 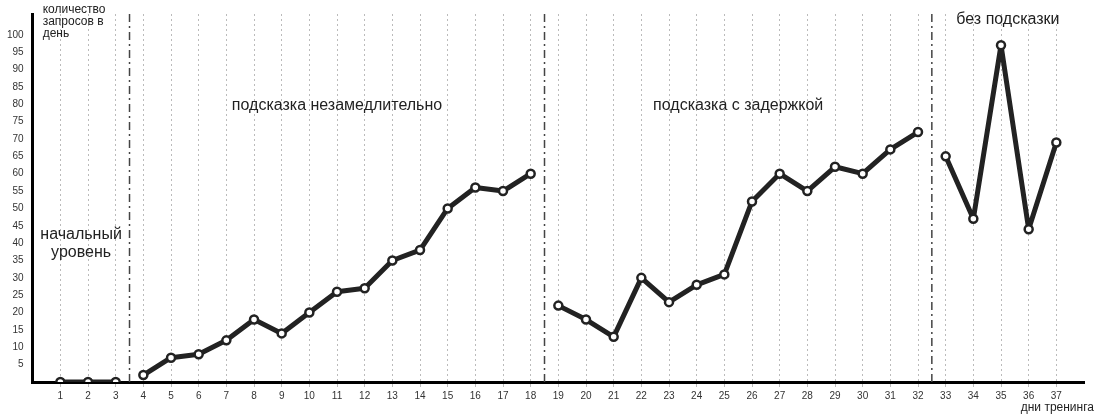 What do you see at coordinates (18, 329) in the screenshot?
I see `y-tick-label: 15` at bounding box center [18, 329].